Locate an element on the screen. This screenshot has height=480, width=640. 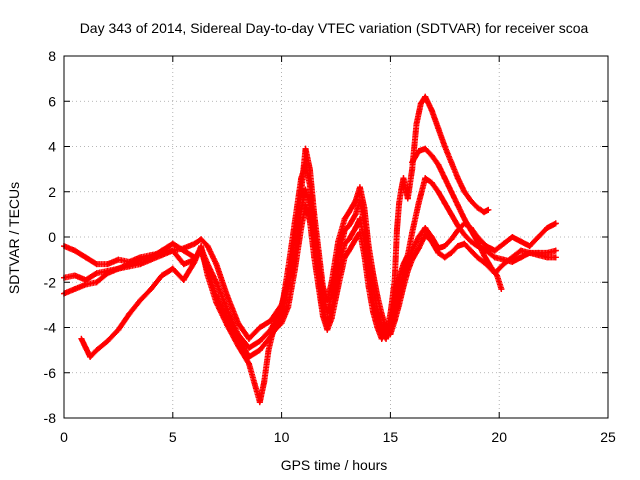
x-tick-label: 25 is located at coordinates (608, 437).